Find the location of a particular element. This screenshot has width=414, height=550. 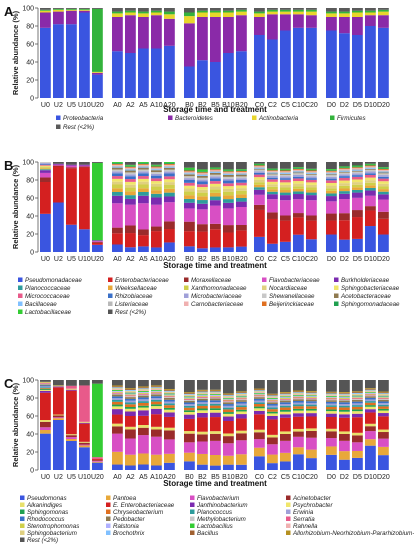

legend-label: Rest (<2%) is located at coordinates (78, 127).